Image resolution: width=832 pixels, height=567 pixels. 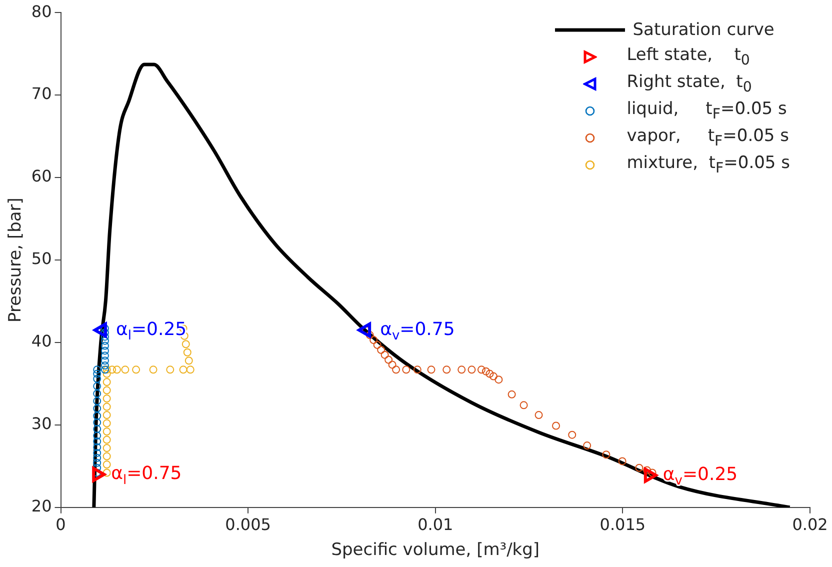 I want to click on x-tick-label: 0.015, so click(x=623, y=524).